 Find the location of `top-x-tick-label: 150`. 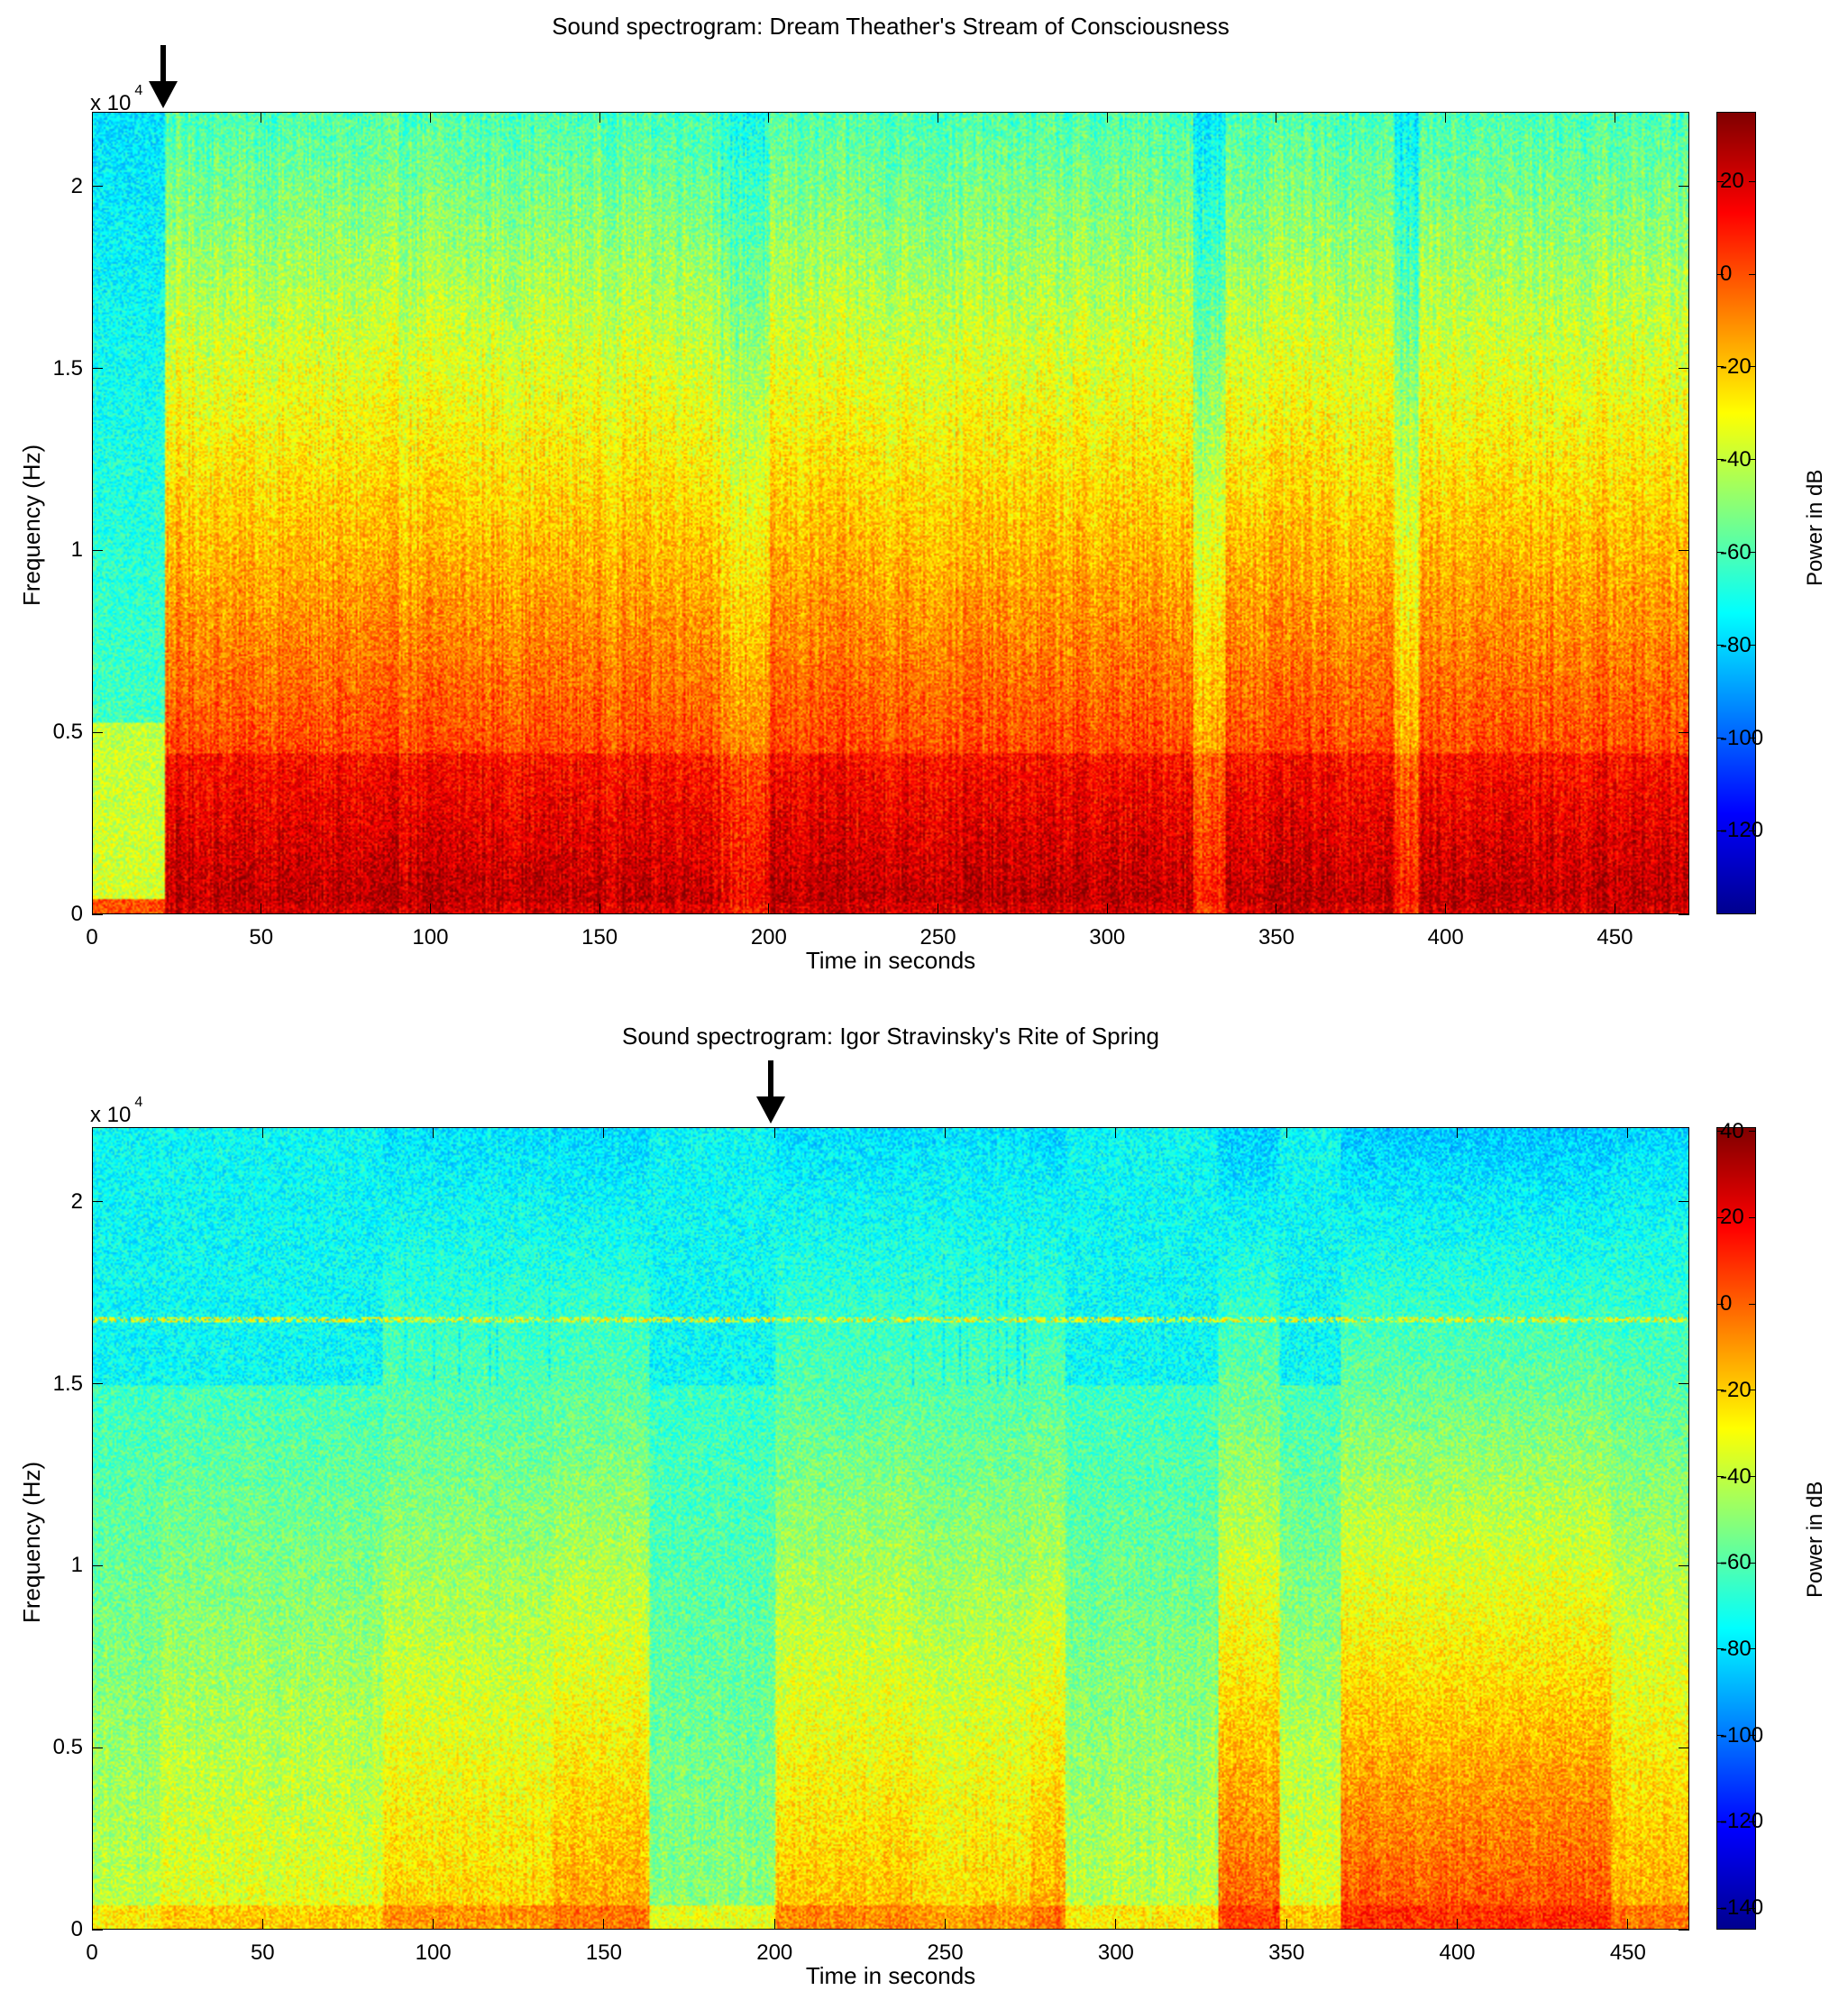

top-x-tick-label: 150 is located at coordinates (599, 937).